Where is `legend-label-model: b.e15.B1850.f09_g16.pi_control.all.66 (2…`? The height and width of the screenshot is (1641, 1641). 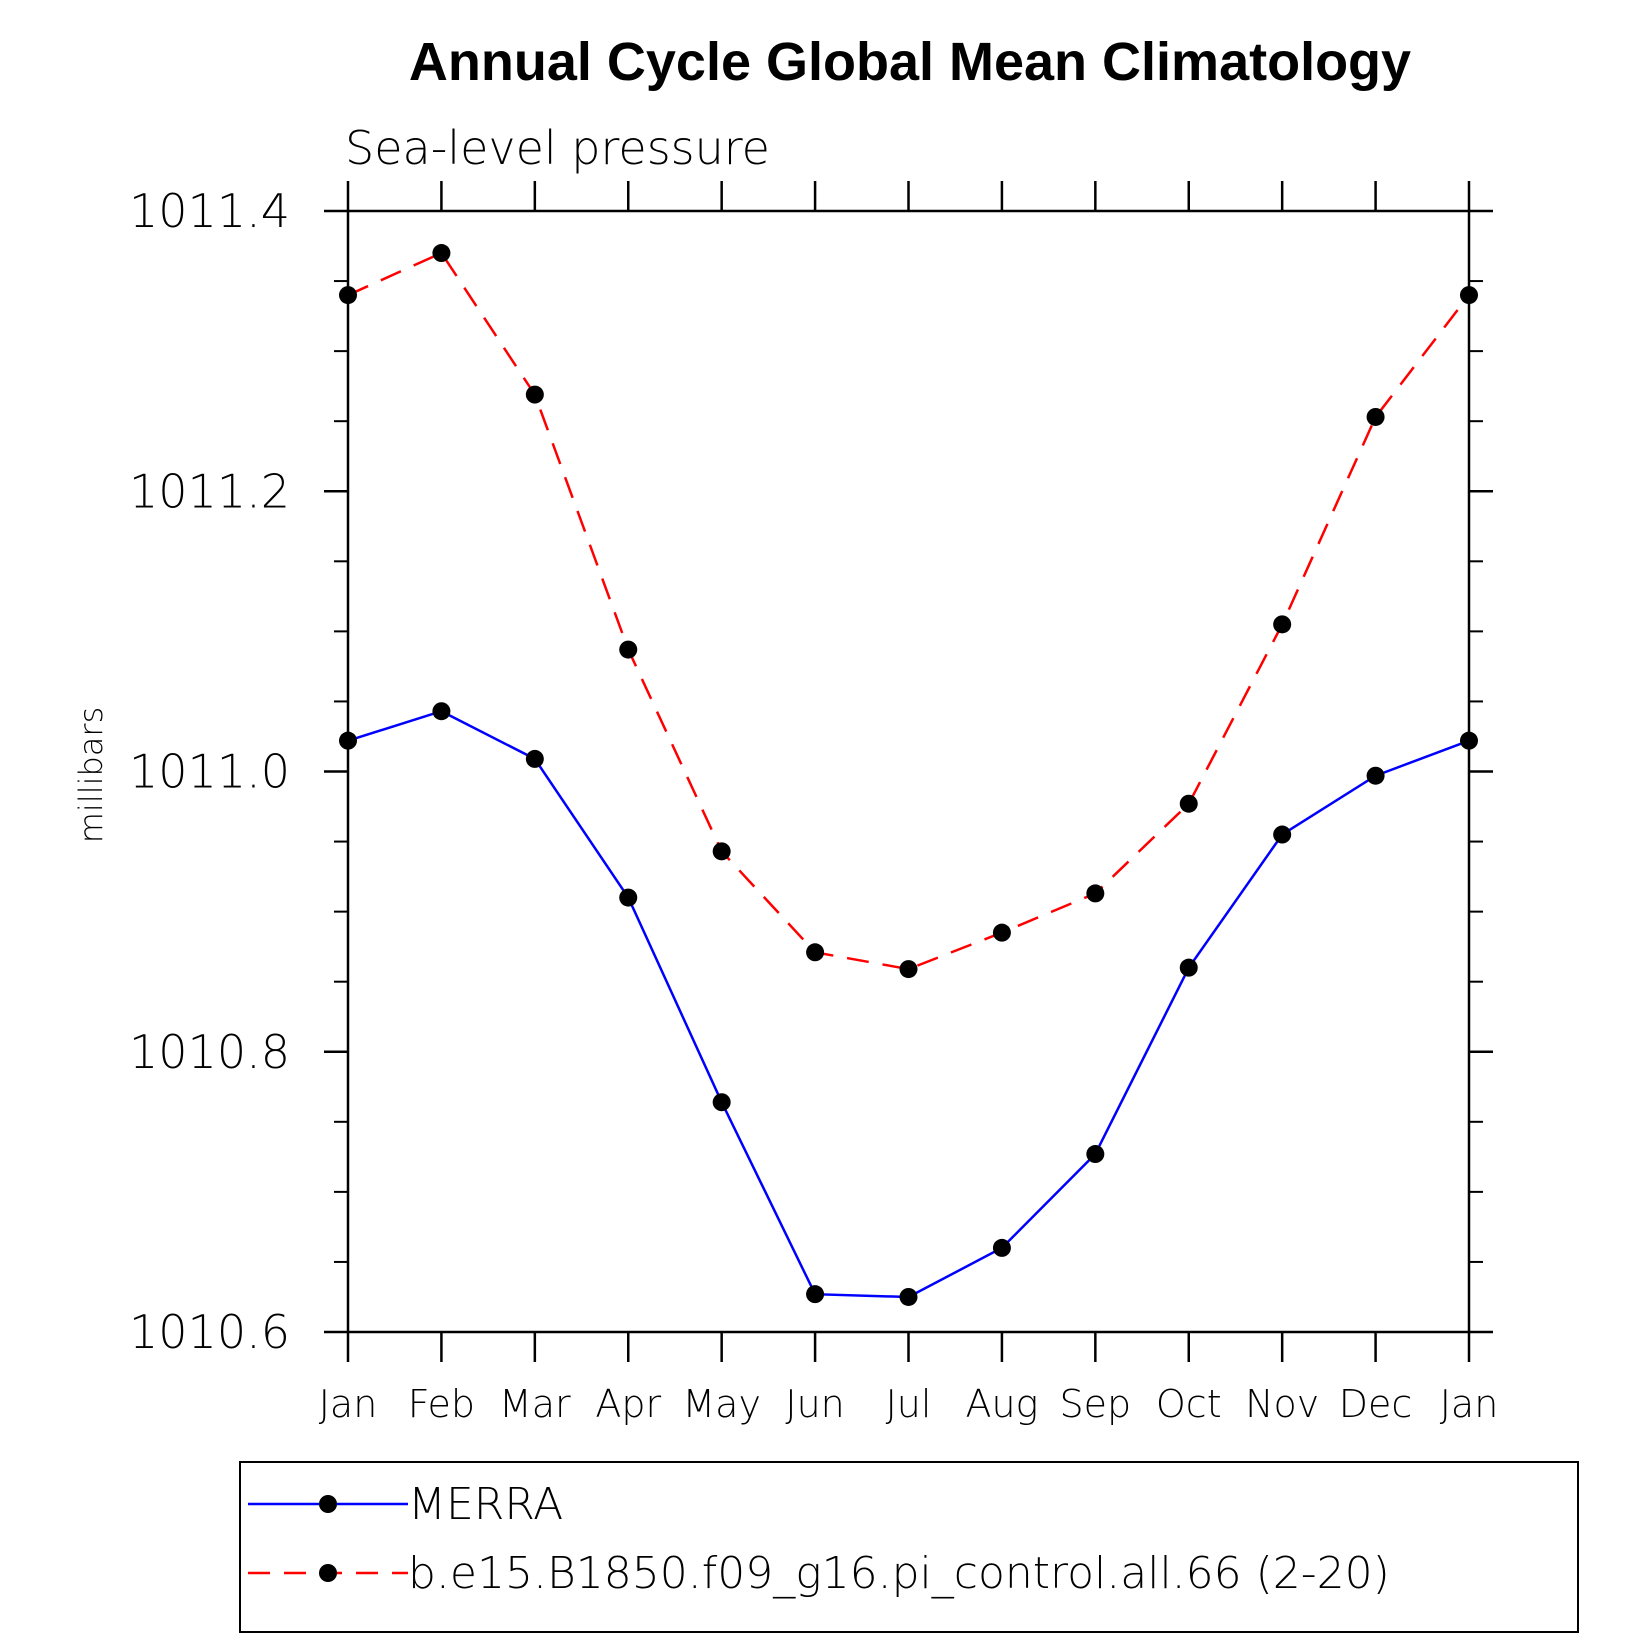
legend-label-model: b.e15.B1850.f09_g16.pi_control.all.66 (2… is located at coordinates (899, 1573).